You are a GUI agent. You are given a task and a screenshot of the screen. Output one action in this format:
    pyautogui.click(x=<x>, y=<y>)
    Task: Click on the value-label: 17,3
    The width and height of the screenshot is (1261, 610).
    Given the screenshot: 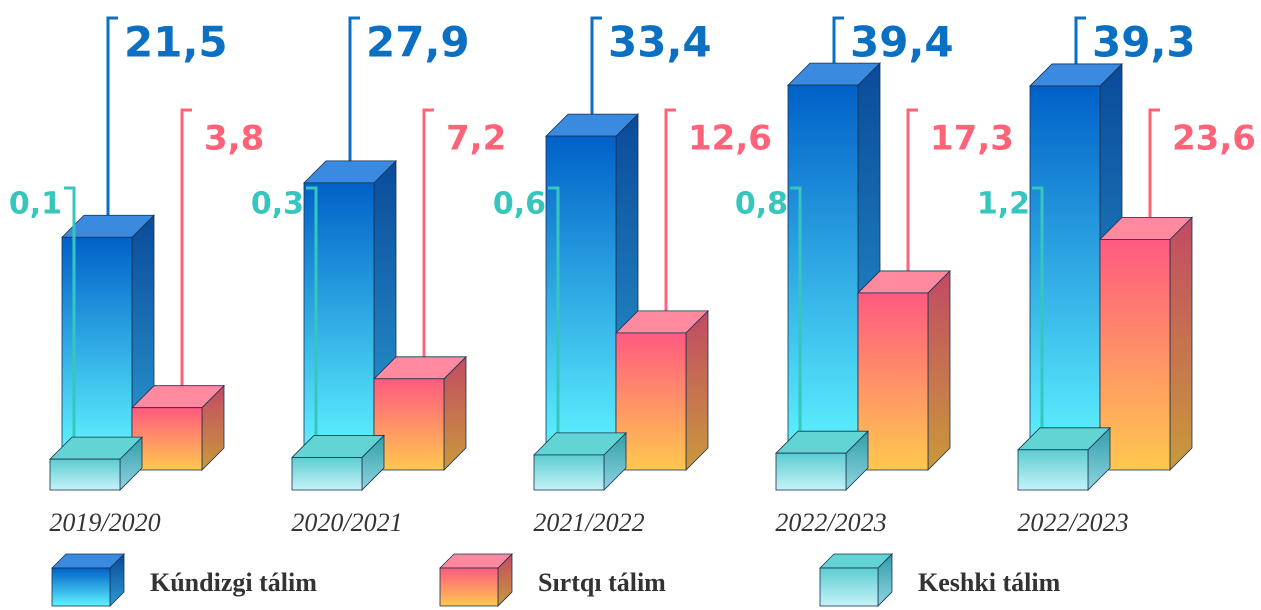 What is the action you would take?
    pyautogui.click(x=972, y=139)
    